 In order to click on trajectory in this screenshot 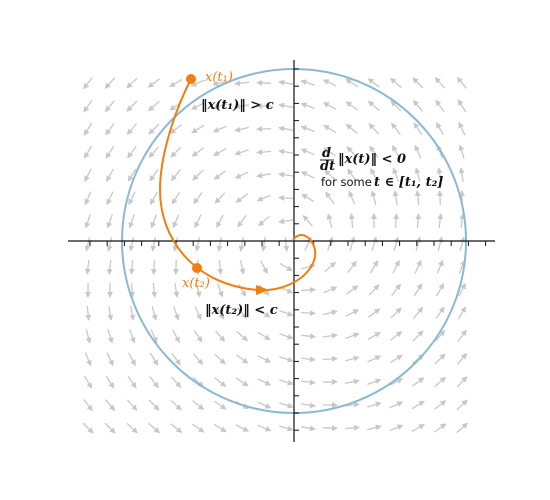, I will do `click(237, 184)`.